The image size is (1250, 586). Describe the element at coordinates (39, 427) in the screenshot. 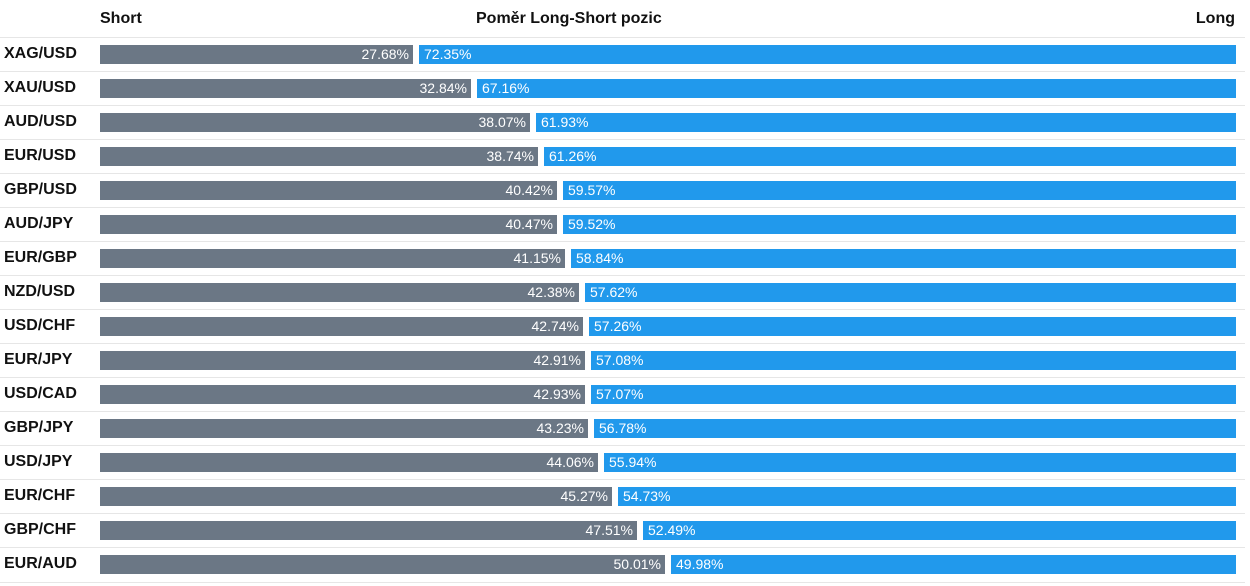

I see `pair-label: GBP/JPY` at that location.